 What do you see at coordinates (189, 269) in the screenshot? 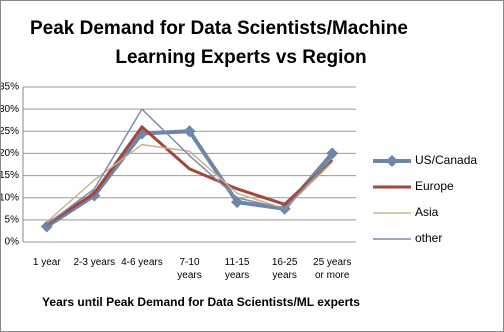
I see `x-tick-label: 7-10 years` at bounding box center [189, 269].